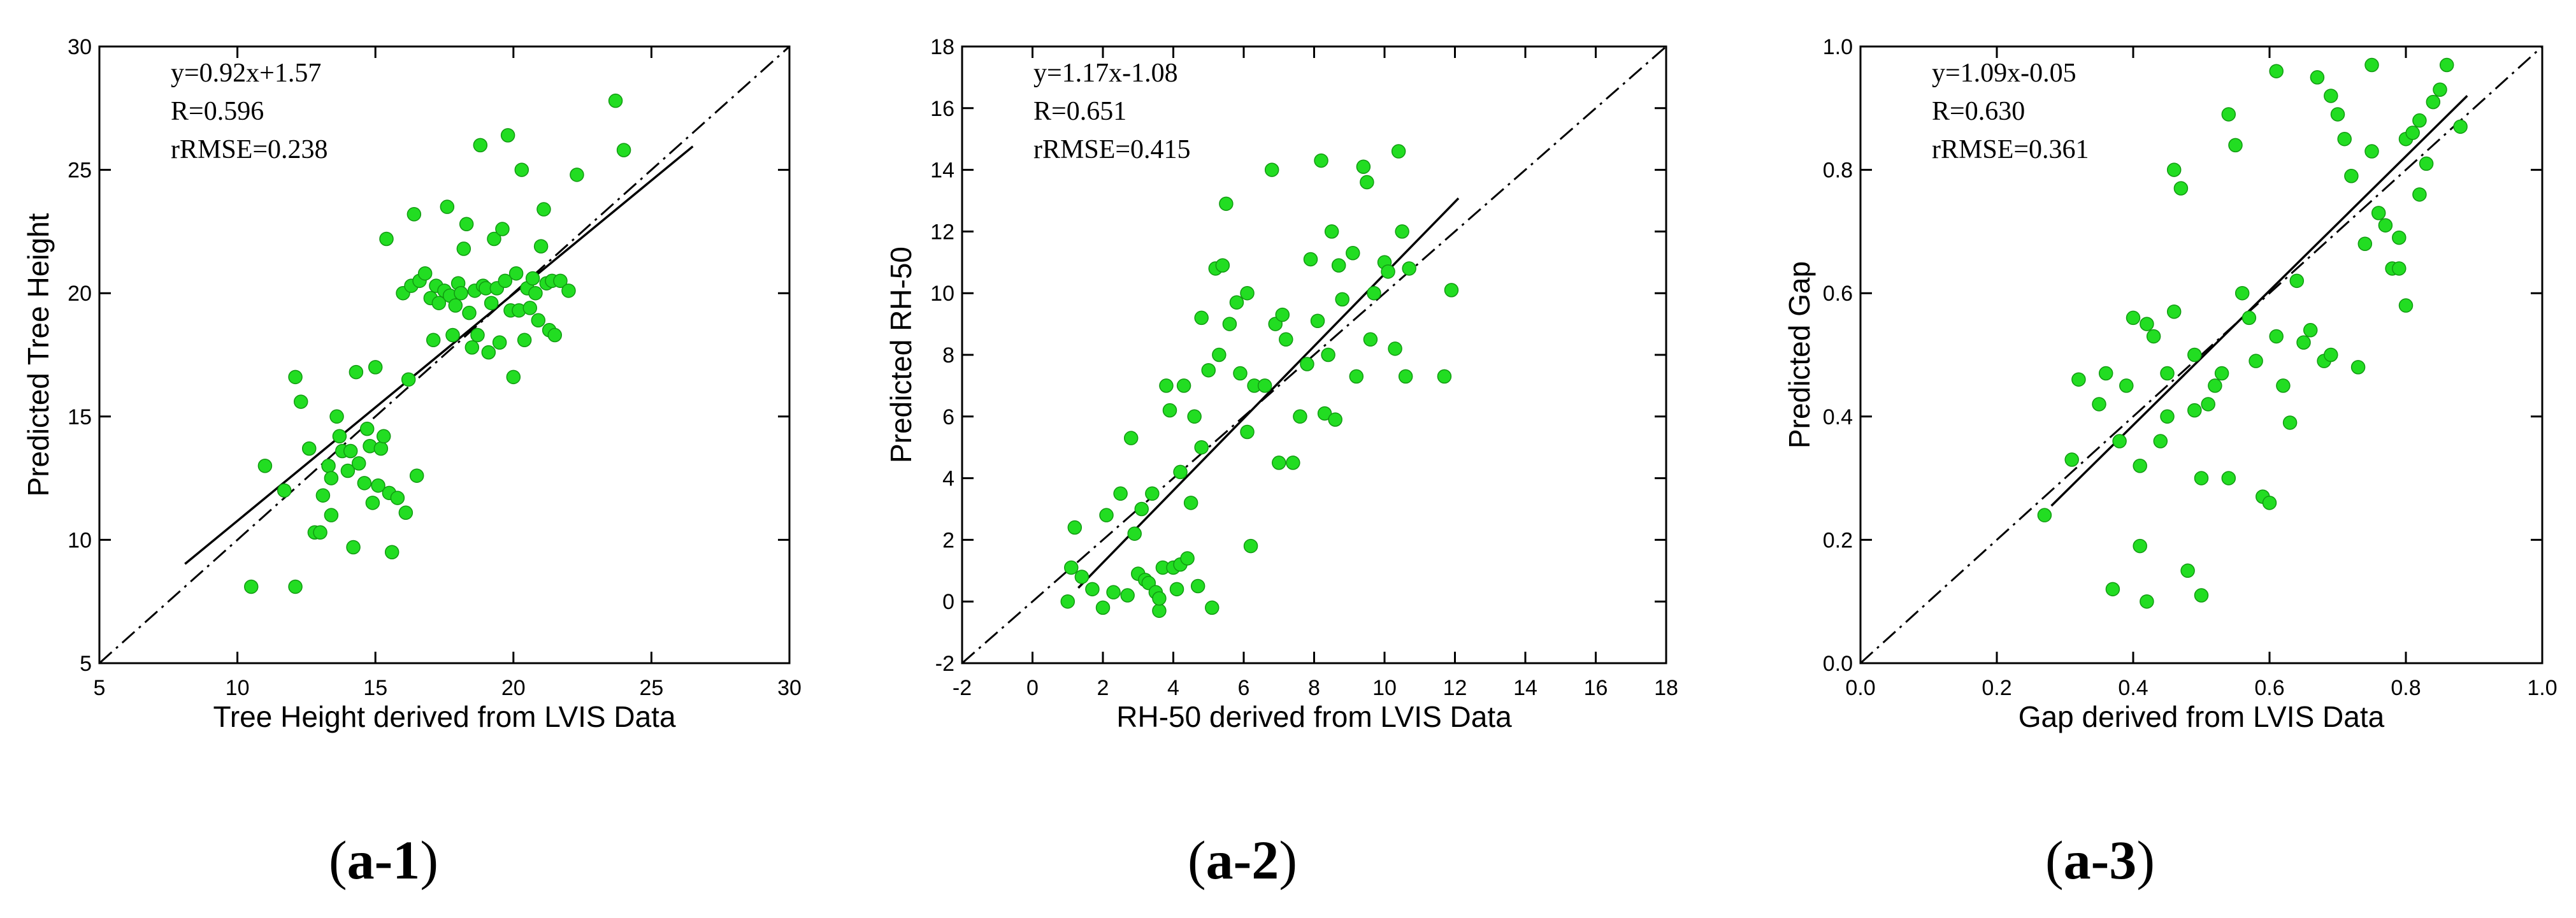 This screenshot has width=2576, height=918. I want to click on x-tick-label: 12, so click(1455, 688).